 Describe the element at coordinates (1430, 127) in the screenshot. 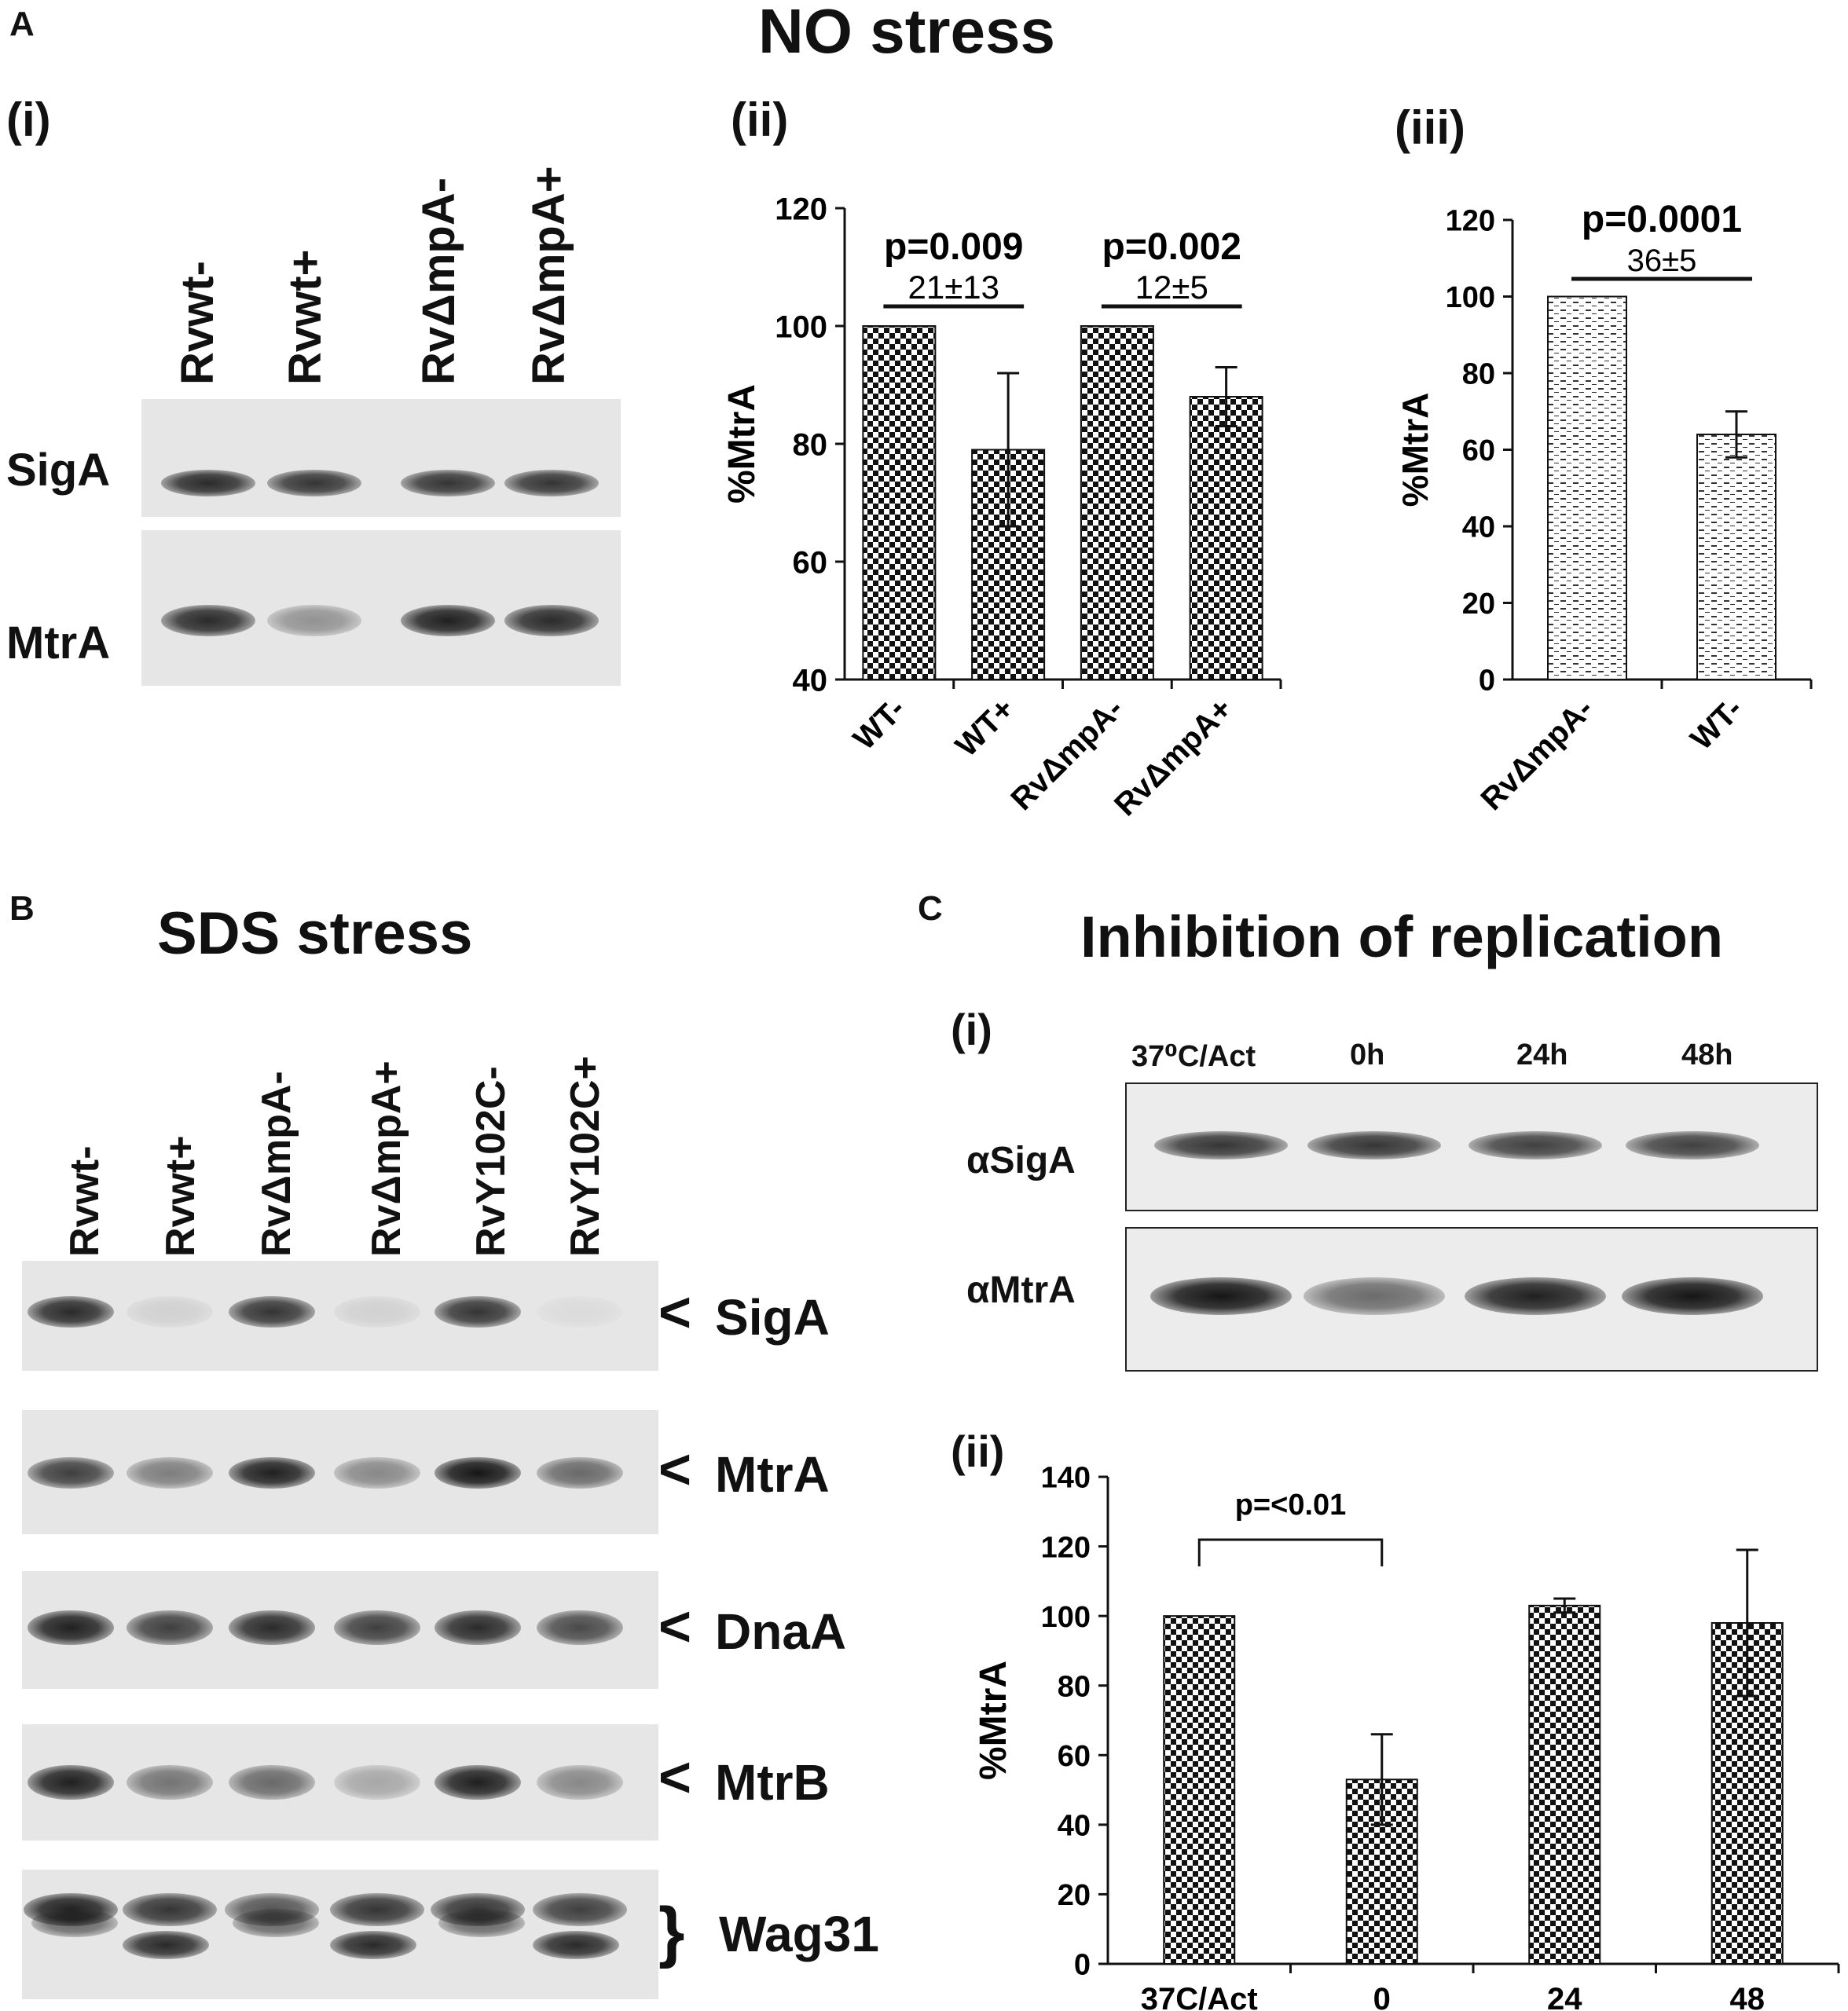

I see `subpanel-a-iii: (iii)` at that location.